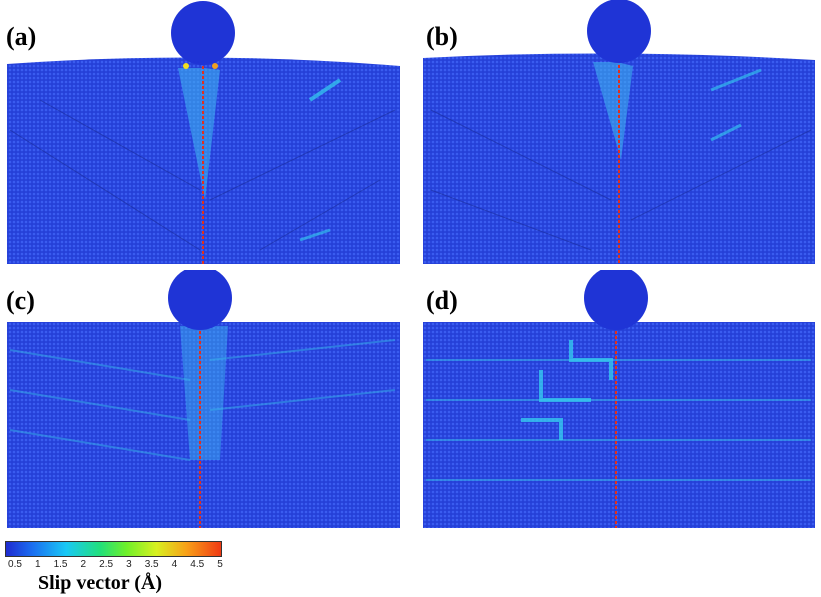 The width and height of the screenshot is (821, 597). Describe the element at coordinates (100, 583) in the screenshot. I see `colorbar-title: Slip vector (Å)` at that location.